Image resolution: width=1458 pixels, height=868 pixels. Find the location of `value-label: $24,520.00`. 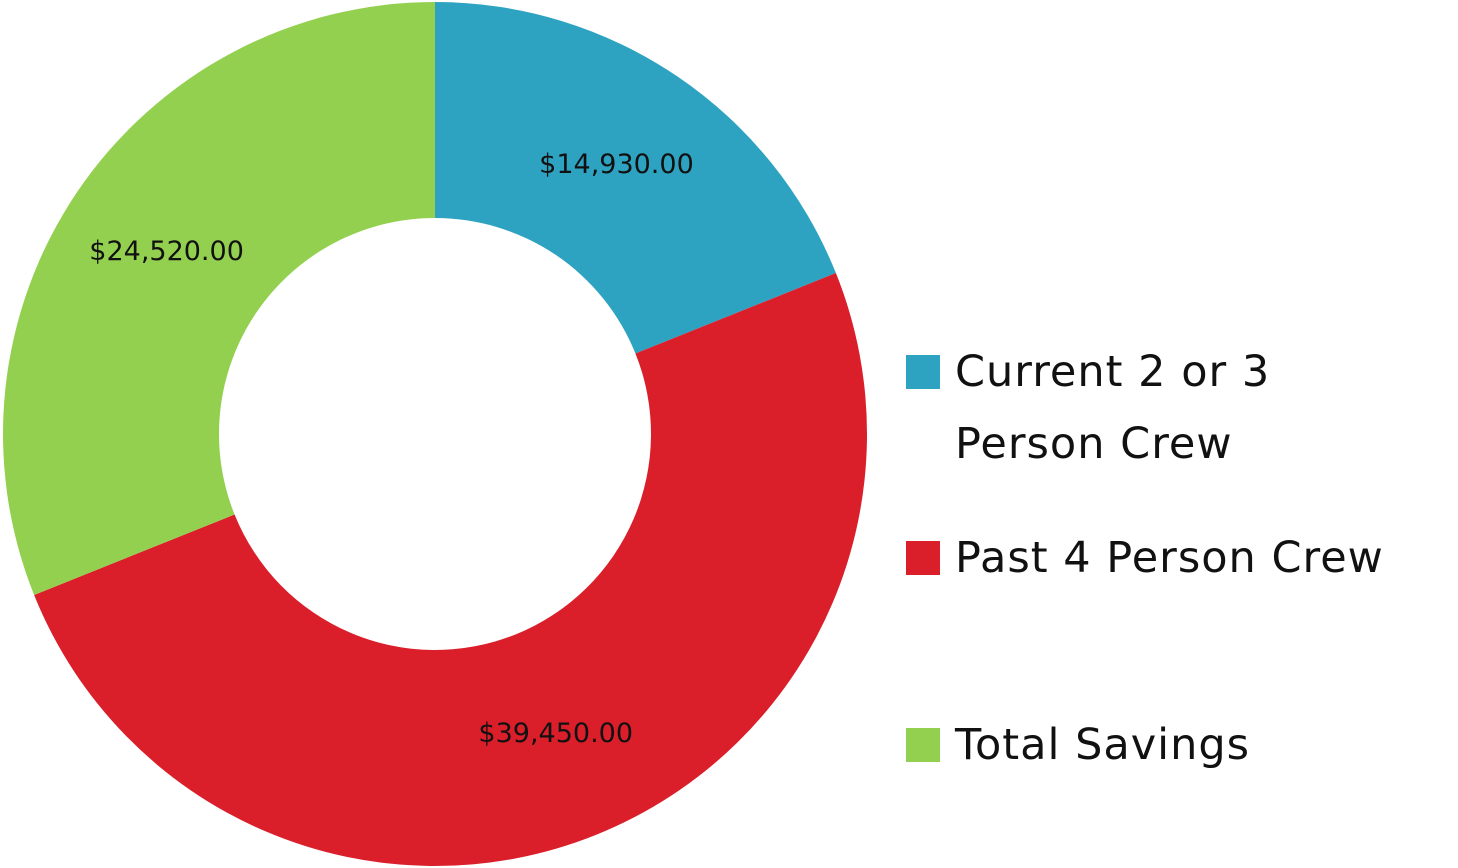

value-label: $24,520.00 is located at coordinates (166, 251).